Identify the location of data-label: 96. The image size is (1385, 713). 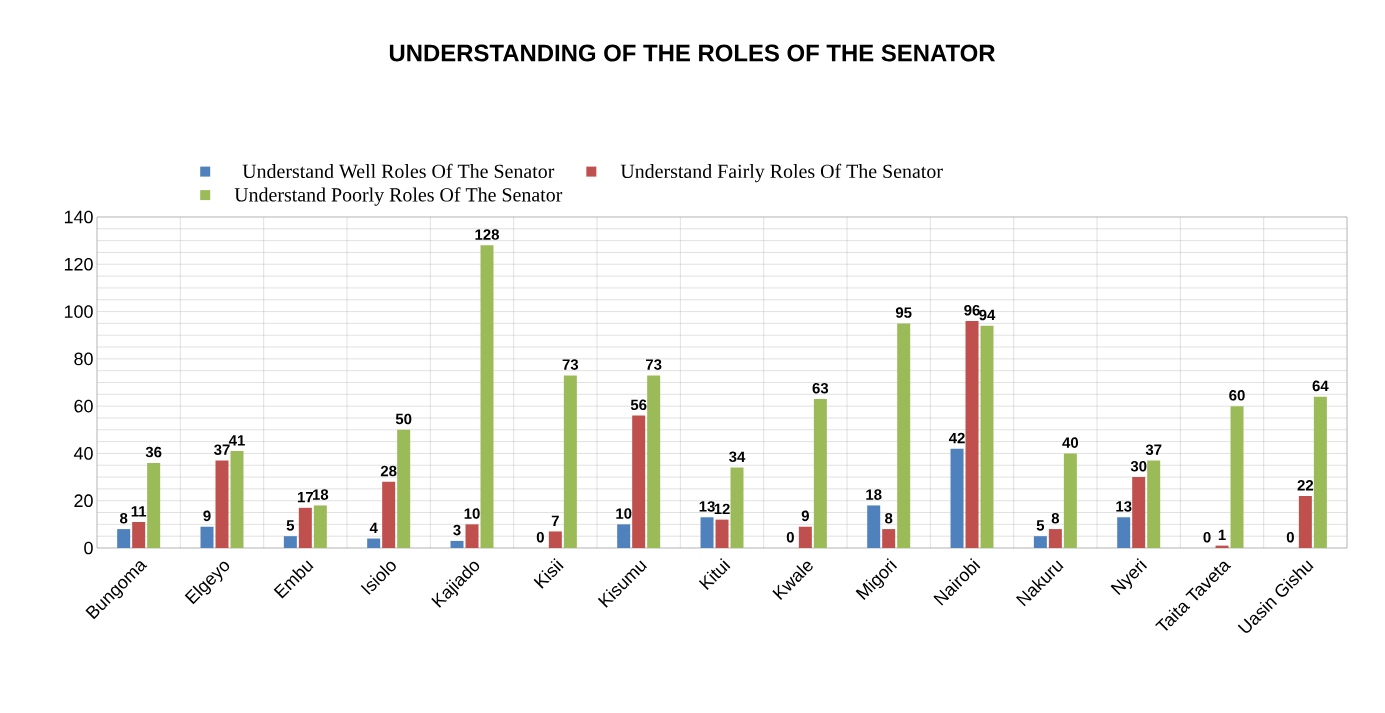
(972, 310).